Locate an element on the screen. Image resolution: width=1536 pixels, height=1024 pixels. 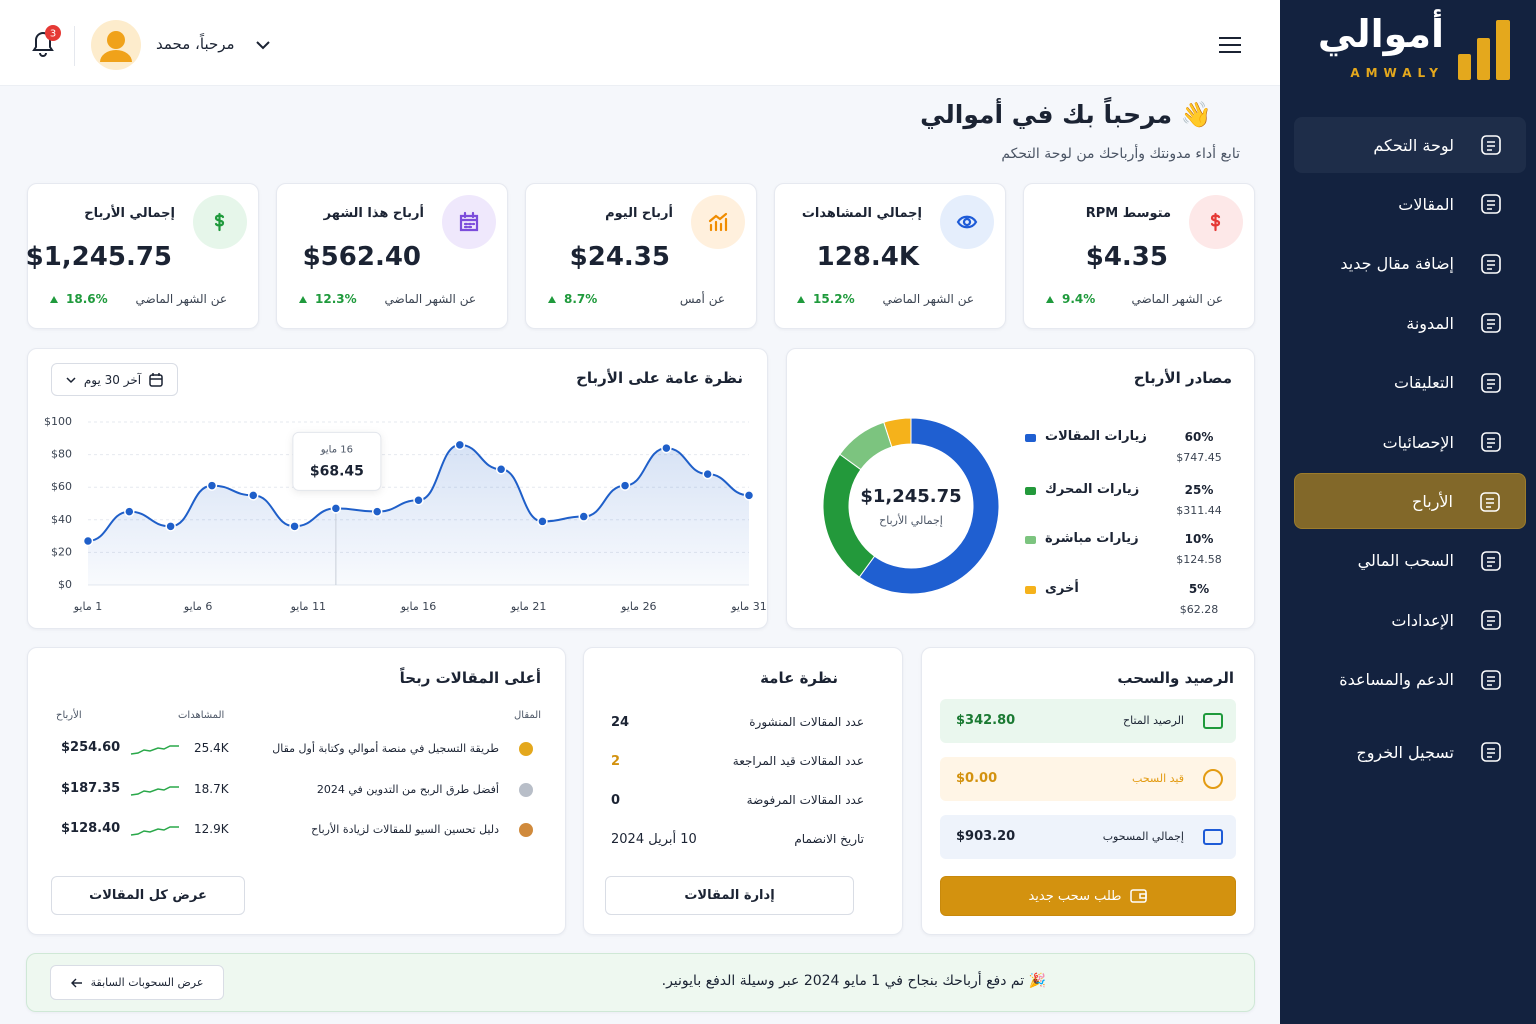
menu-item: إضافة مقال جديد is located at coordinates (1410, 264).